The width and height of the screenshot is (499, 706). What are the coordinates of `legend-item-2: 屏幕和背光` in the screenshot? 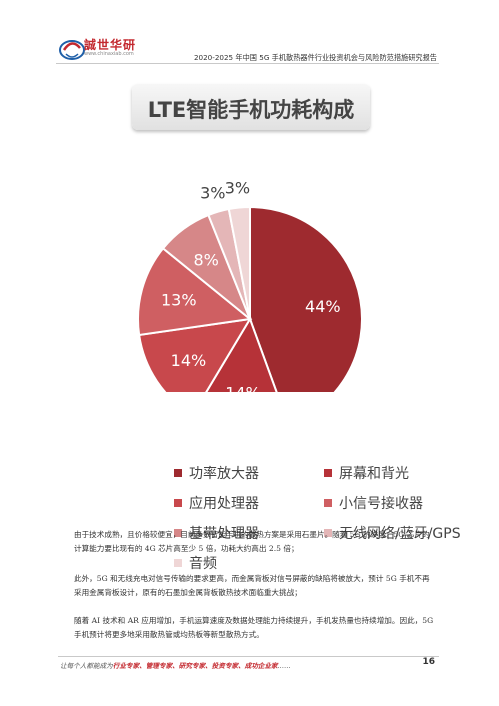 It's located at (366, 474).